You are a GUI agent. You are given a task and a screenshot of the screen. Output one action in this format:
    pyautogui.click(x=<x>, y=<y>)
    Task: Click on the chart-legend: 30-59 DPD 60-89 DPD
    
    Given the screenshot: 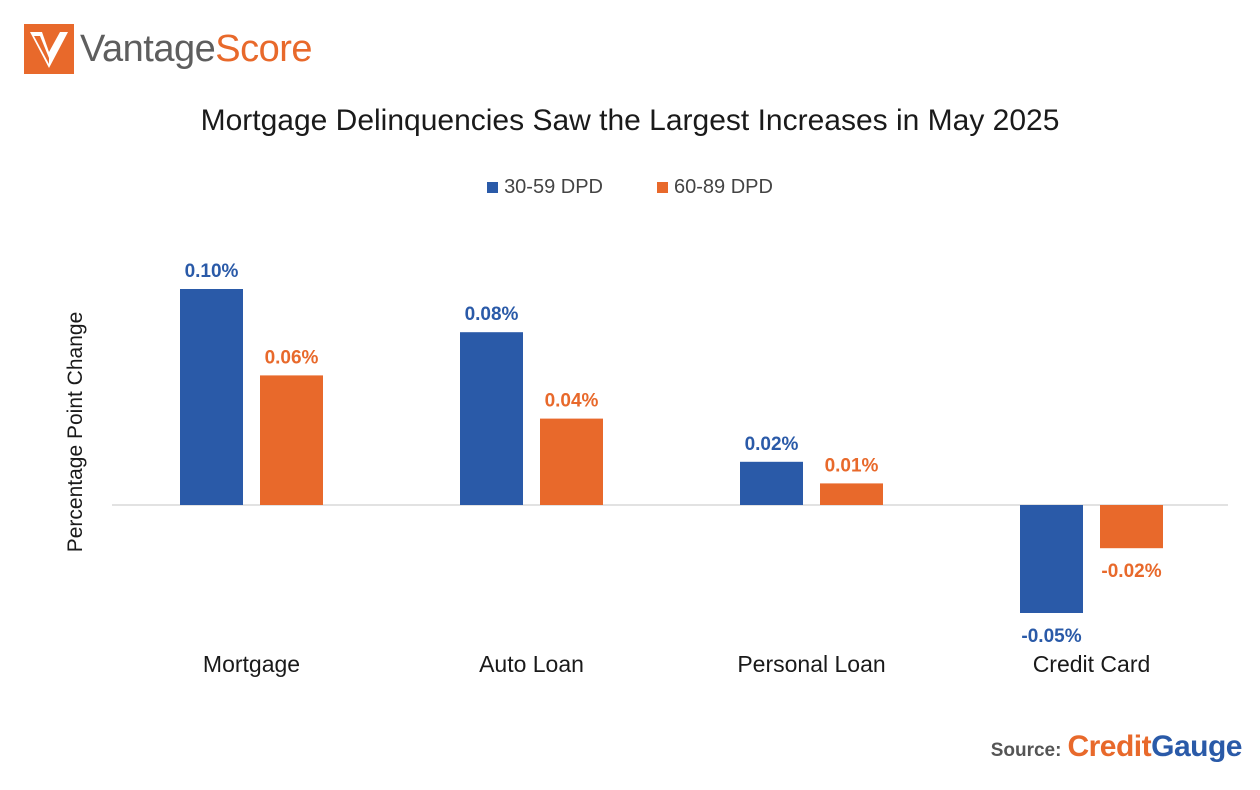 What is the action you would take?
    pyautogui.click(x=630, y=187)
    